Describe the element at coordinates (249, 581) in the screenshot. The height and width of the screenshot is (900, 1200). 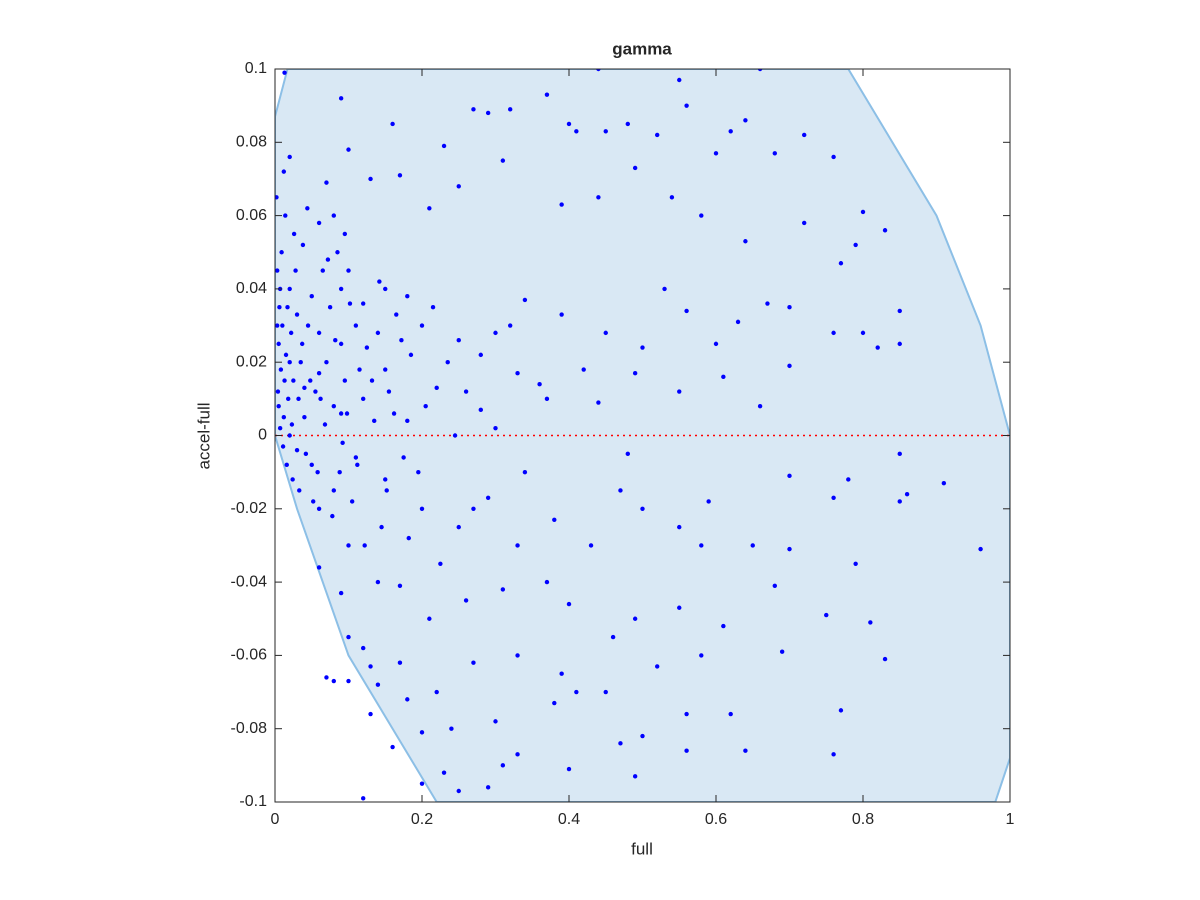
I see `y-tick-label: -0.04` at that location.